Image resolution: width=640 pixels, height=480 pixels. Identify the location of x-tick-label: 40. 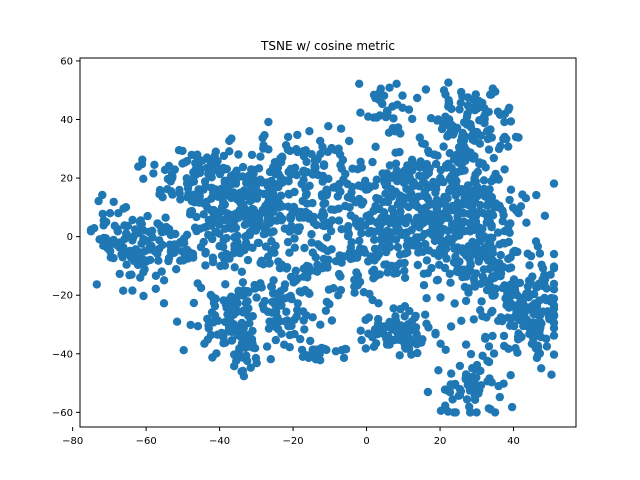
(513, 441).